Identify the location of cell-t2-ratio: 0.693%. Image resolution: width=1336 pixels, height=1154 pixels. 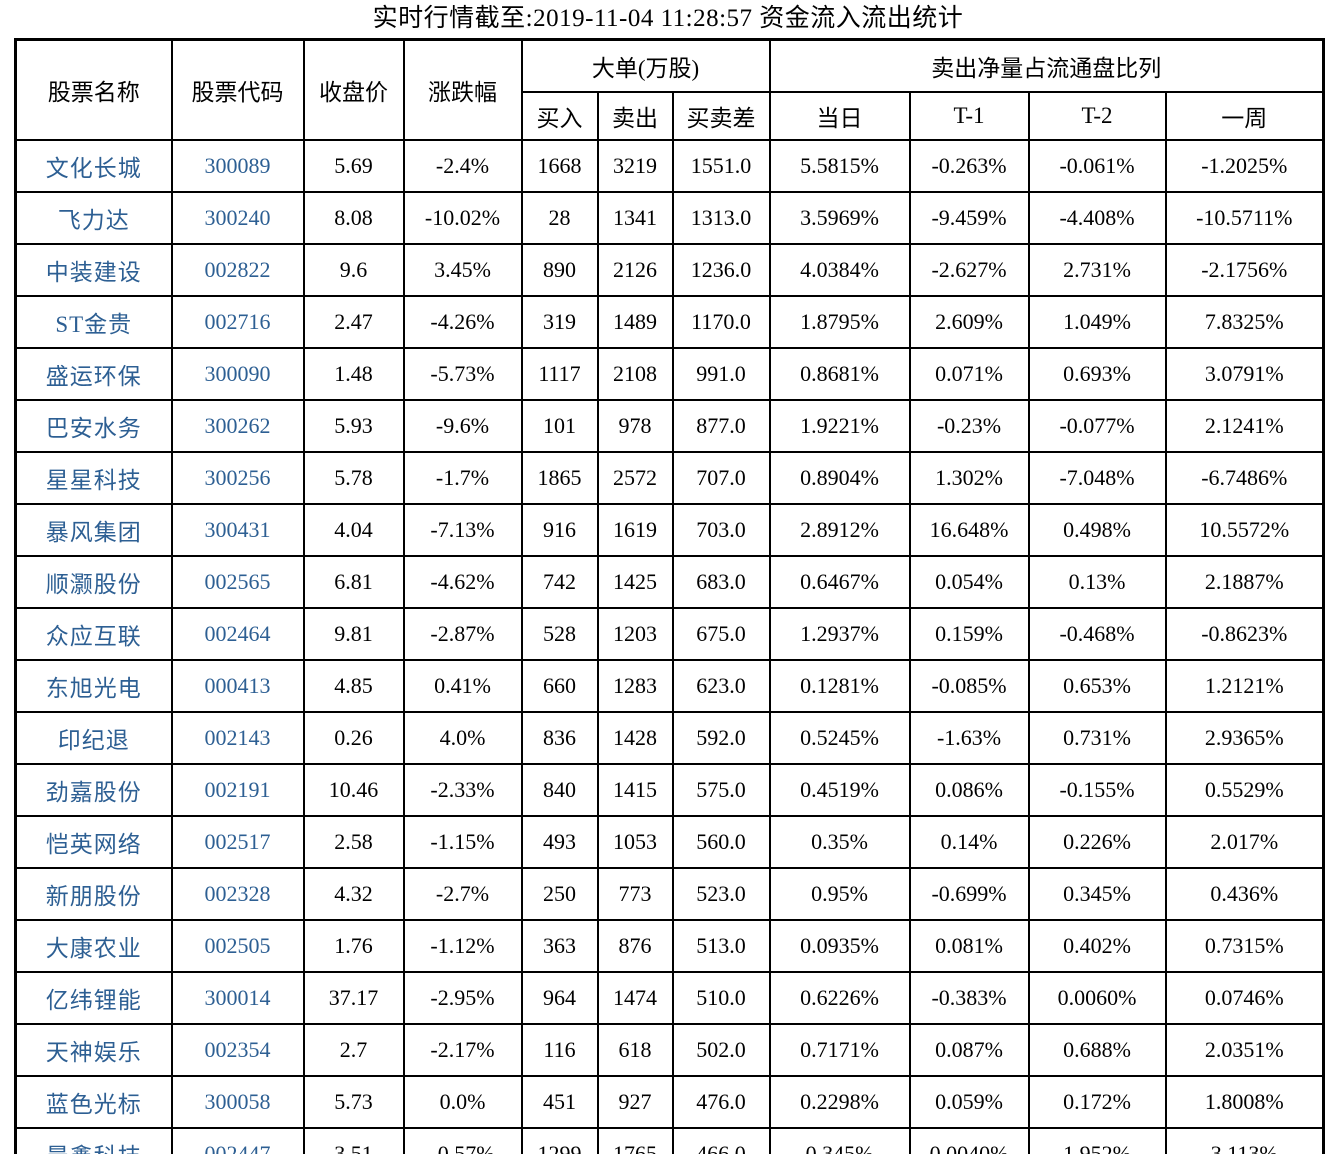
(1097, 374).